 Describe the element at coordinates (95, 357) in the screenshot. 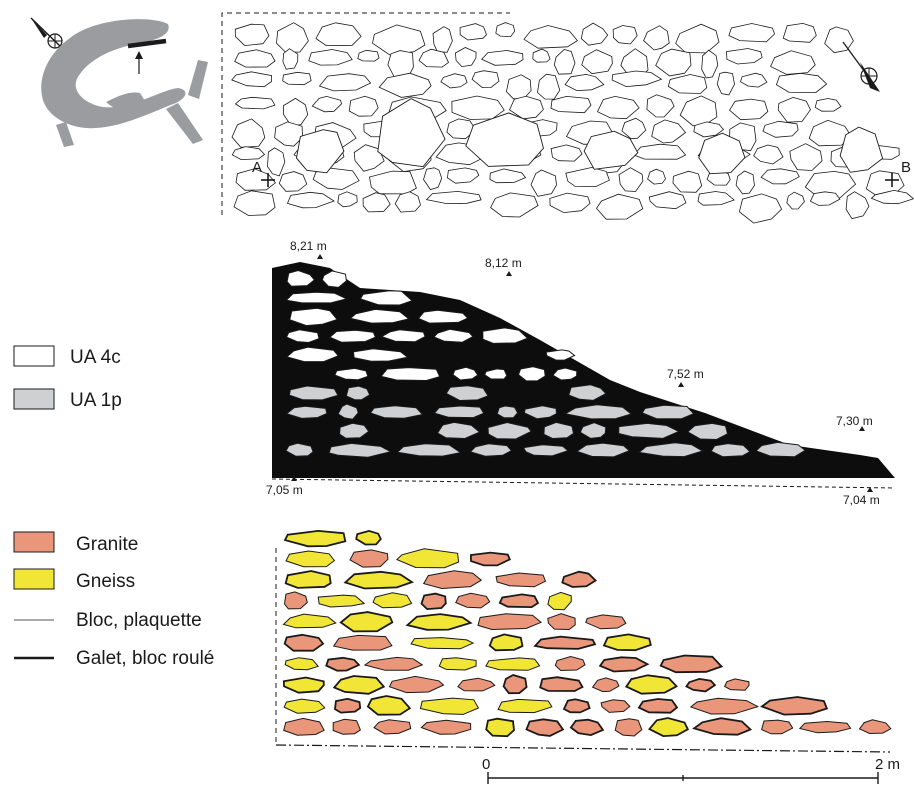

I see `legend-label-ua4c: UA 4c` at that location.